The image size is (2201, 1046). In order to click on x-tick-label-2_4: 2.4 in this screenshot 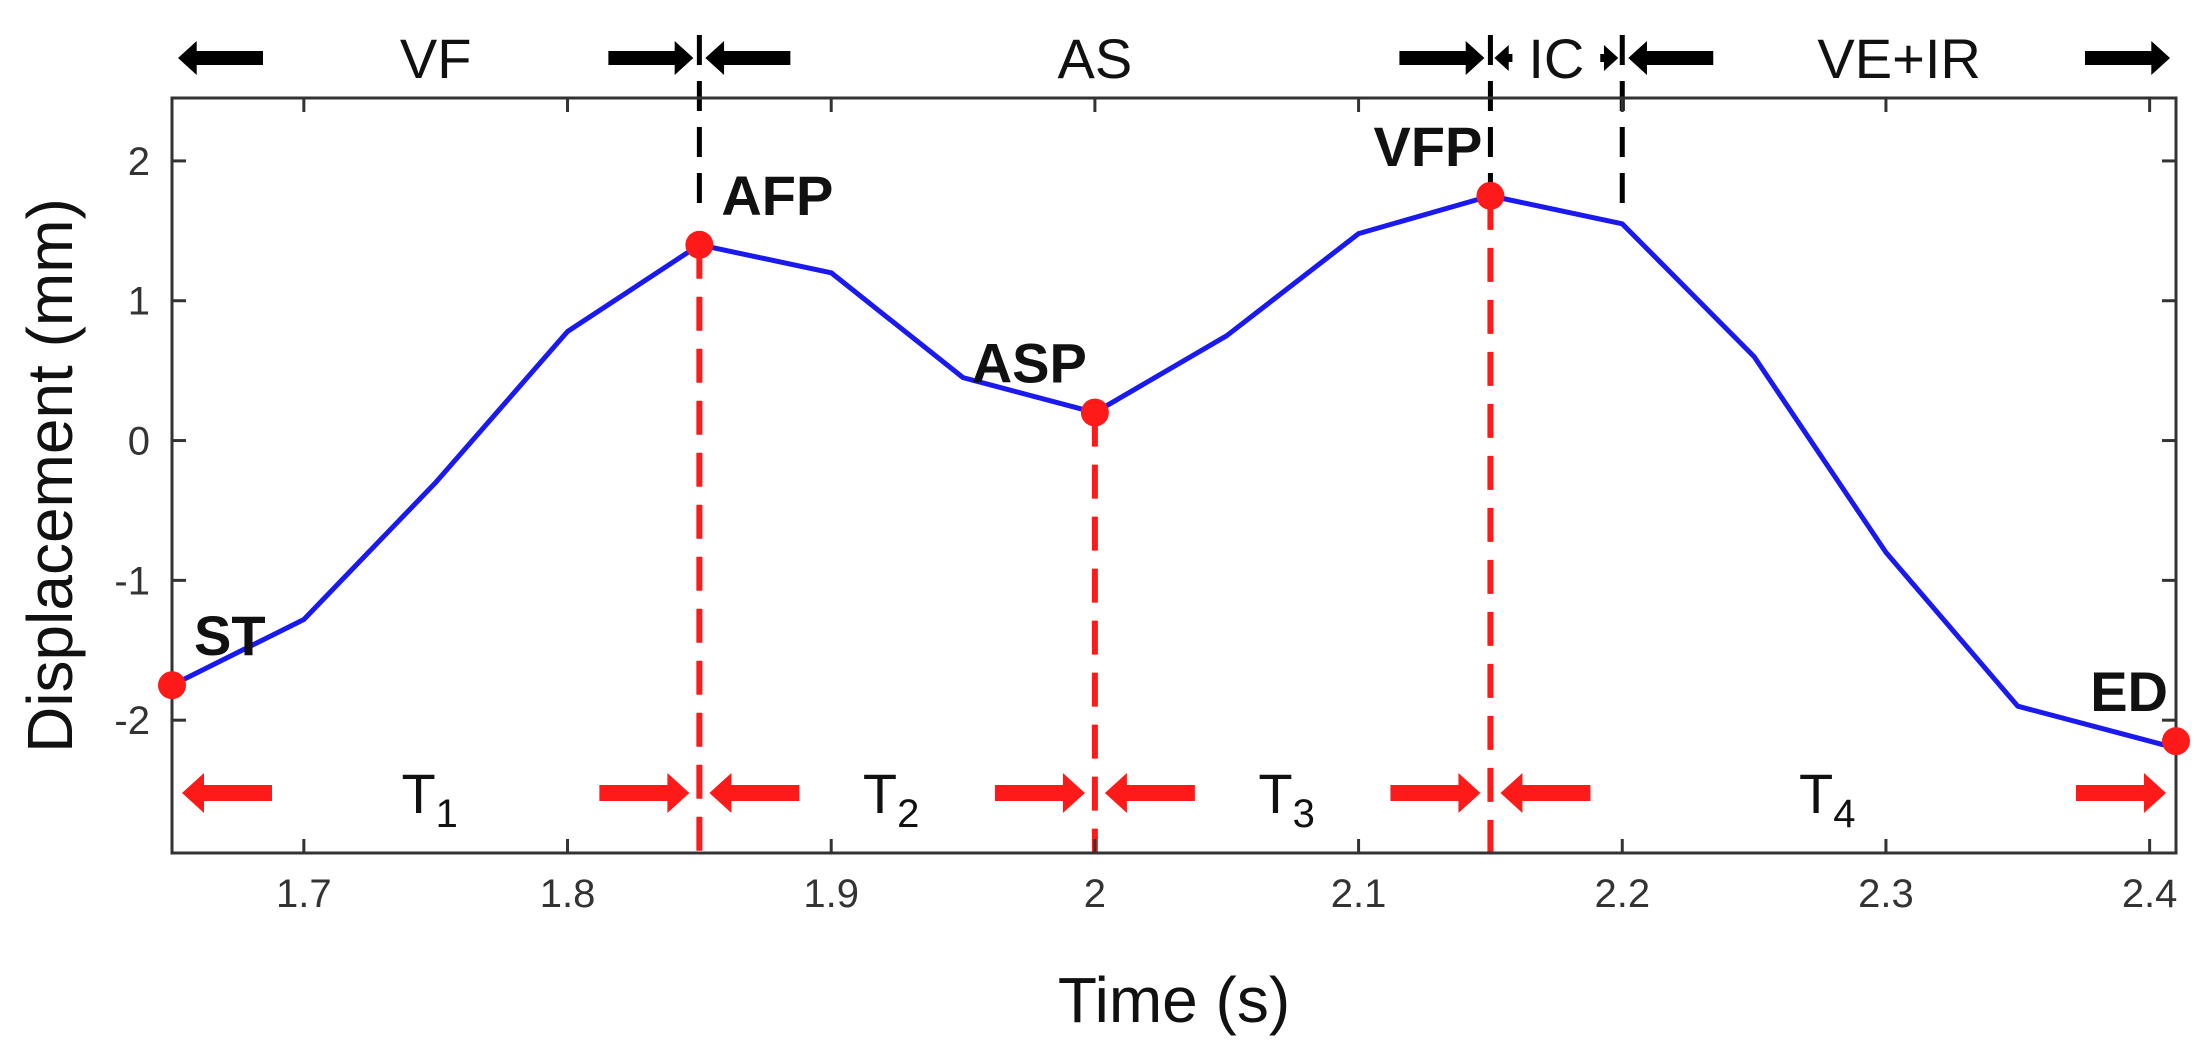, I will do `click(2150, 894)`.